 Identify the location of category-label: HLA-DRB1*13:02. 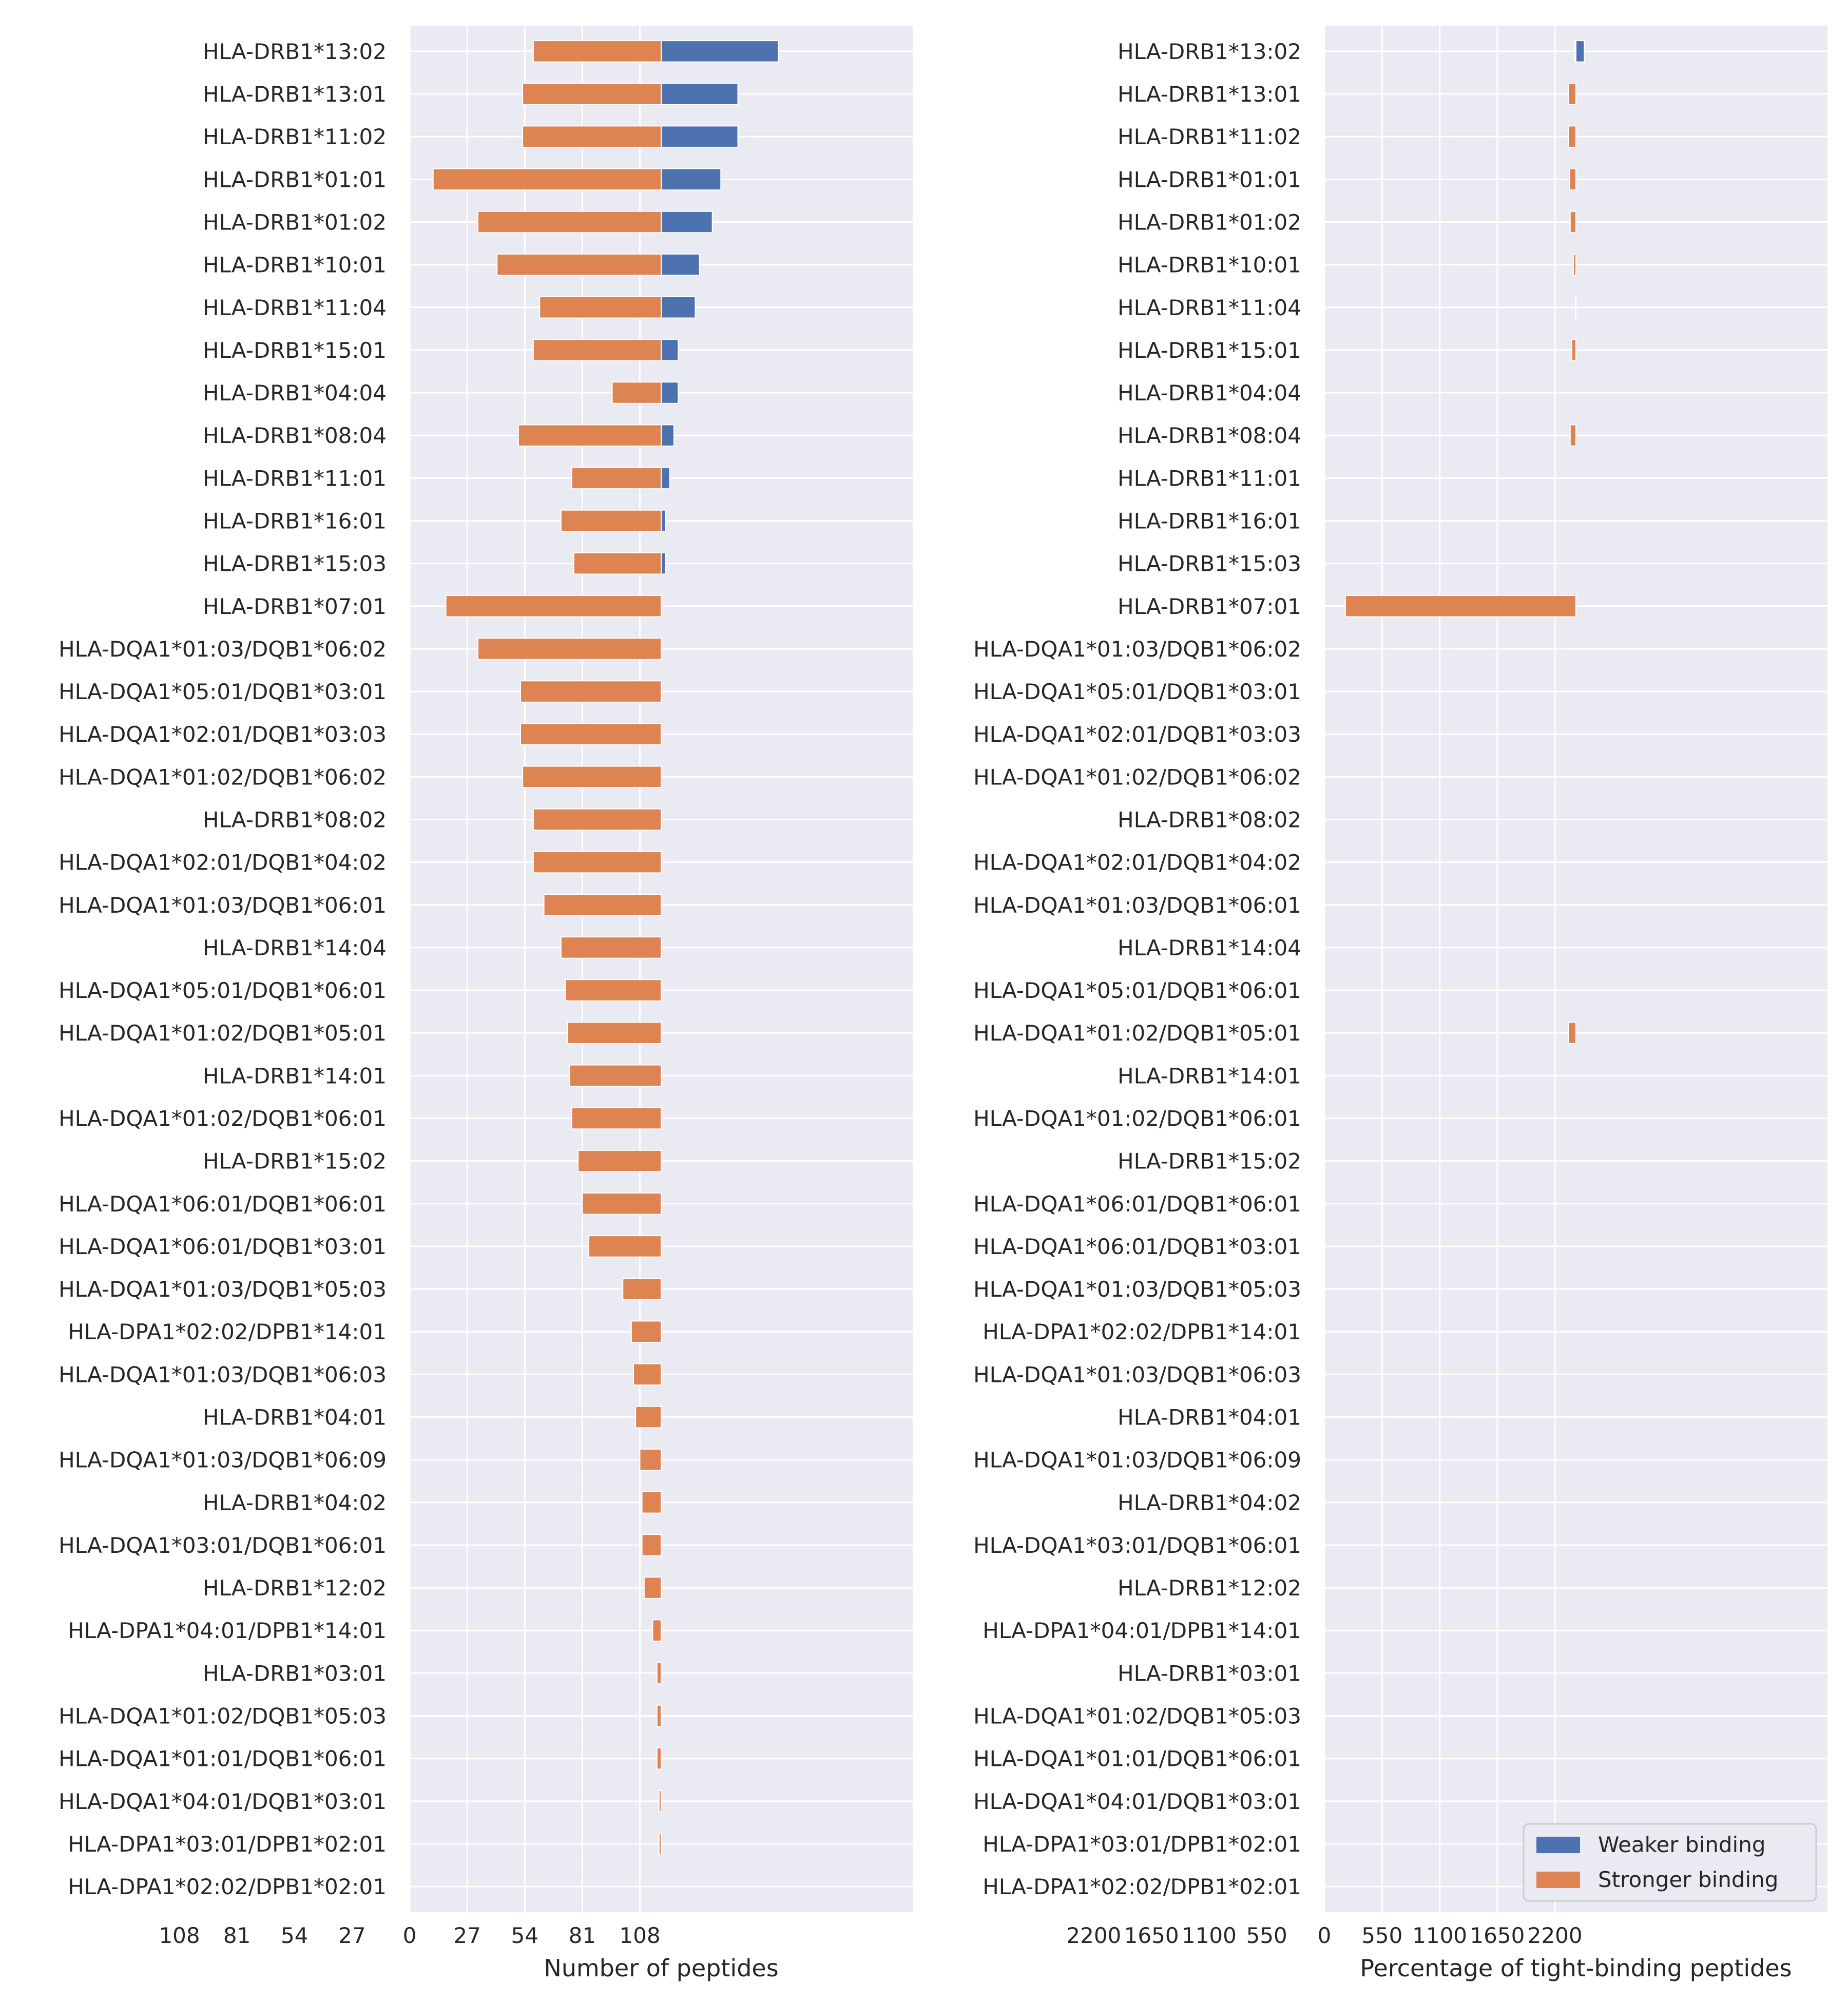
(295, 51).